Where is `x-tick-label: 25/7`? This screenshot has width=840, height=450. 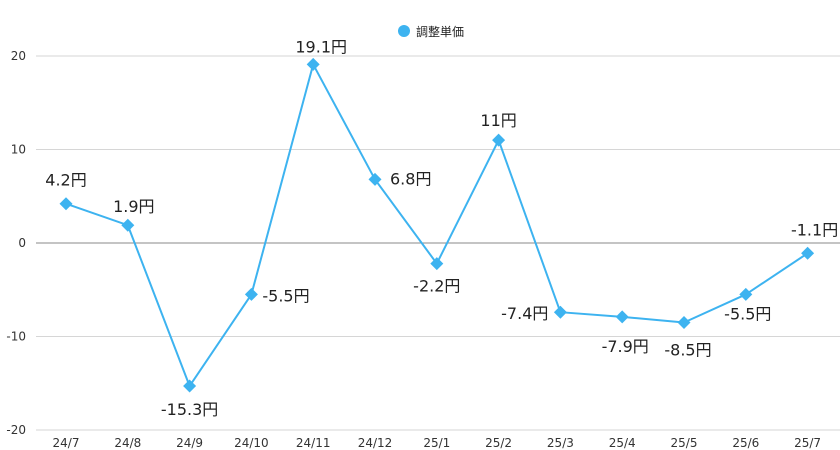 x-tick-label: 25/7 is located at coordinates (807, 443).